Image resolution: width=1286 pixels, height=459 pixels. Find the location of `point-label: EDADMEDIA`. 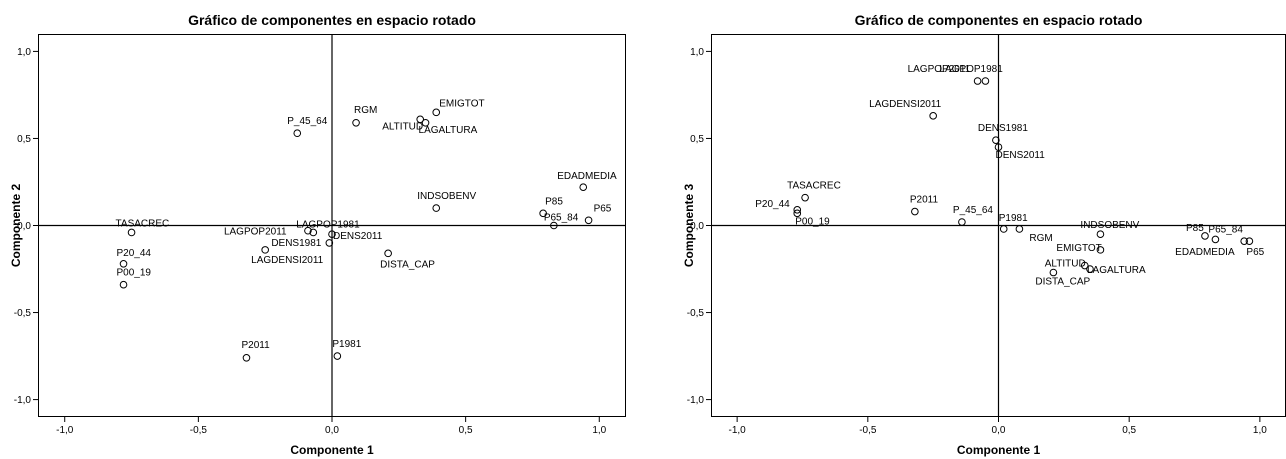

point-label: EDADMEDIA is located at coordinates (587, 176).